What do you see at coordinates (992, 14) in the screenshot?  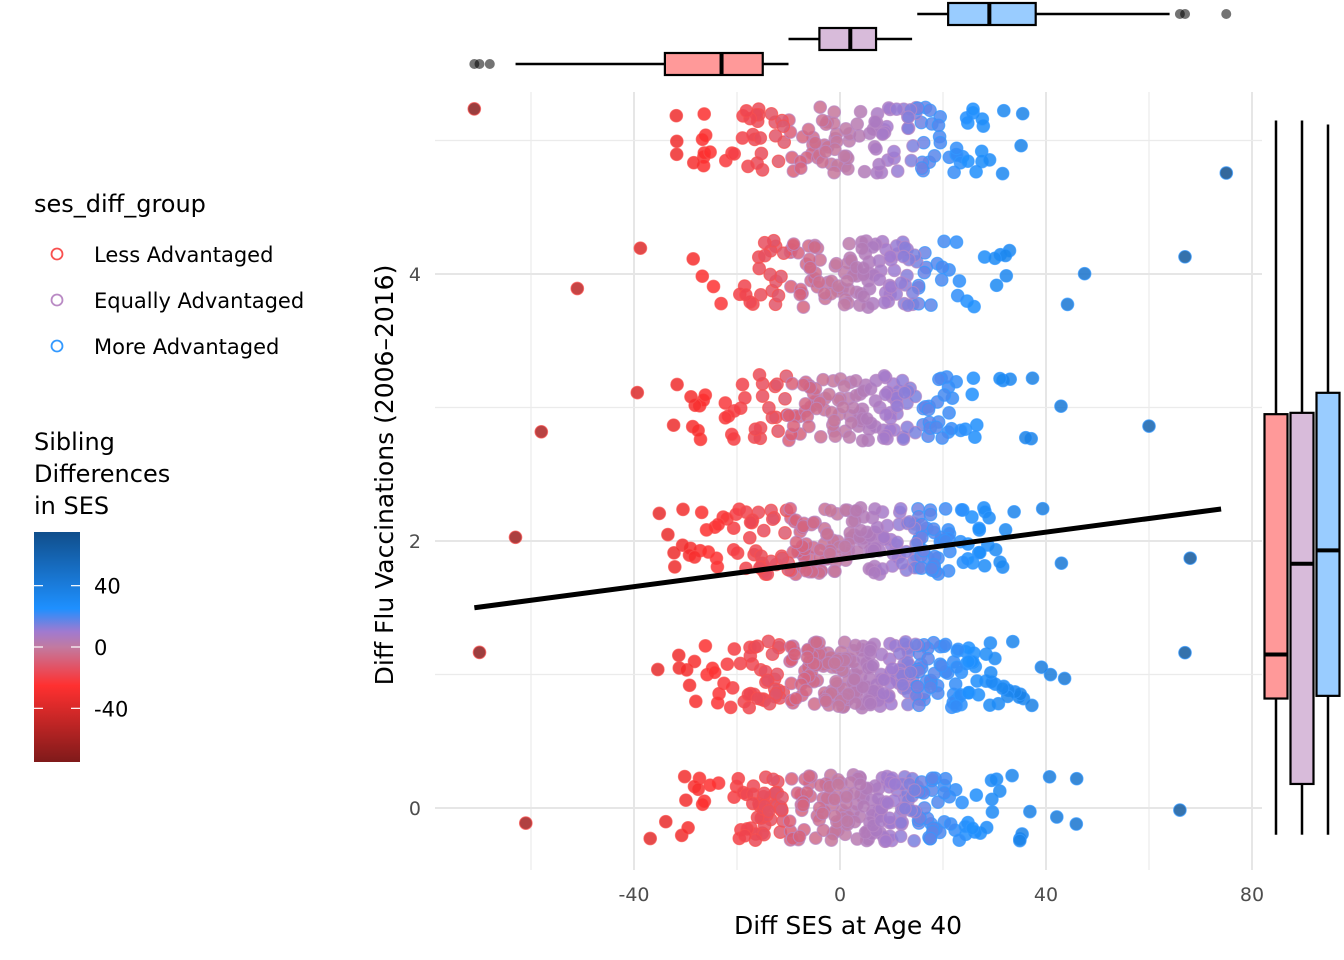 I see `x-boxplot-box` at bounding box center [992, 14].